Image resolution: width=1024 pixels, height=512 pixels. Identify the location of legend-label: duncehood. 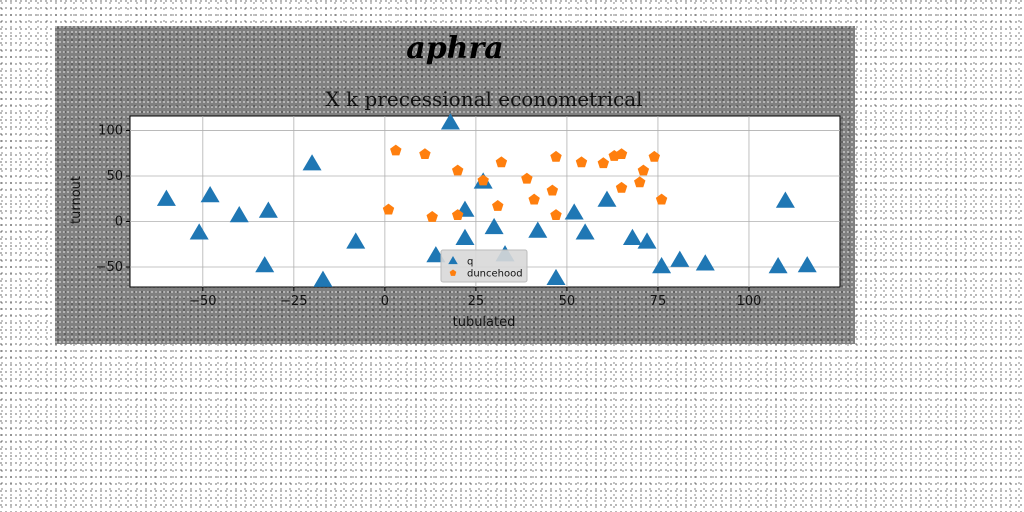
(495, 274).